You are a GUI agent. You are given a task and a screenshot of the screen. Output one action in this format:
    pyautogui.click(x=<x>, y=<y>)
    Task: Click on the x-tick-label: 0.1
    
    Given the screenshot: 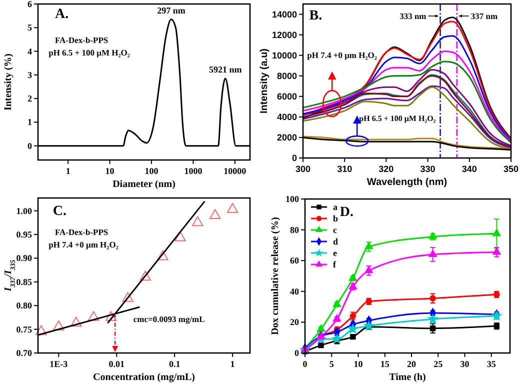 What is the action you would take?
    pyautogui.click(x=174, y=364)
    